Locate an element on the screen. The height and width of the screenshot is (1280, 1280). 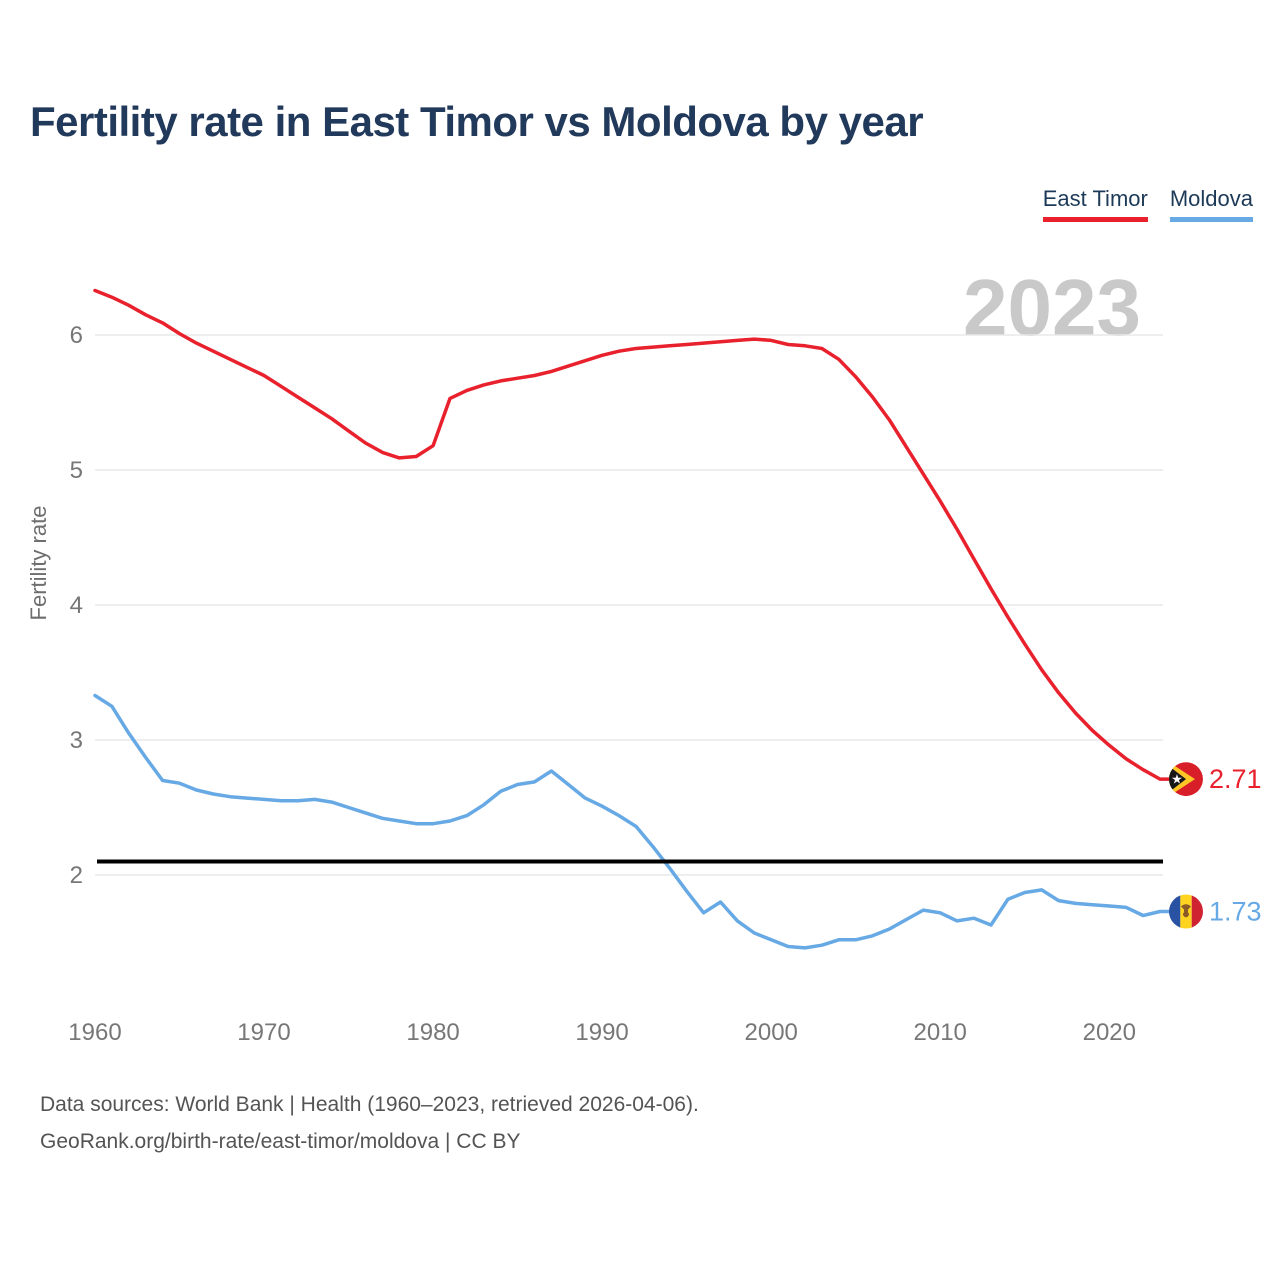
moldova-flag-icon is located at coordinates (1186, 911).